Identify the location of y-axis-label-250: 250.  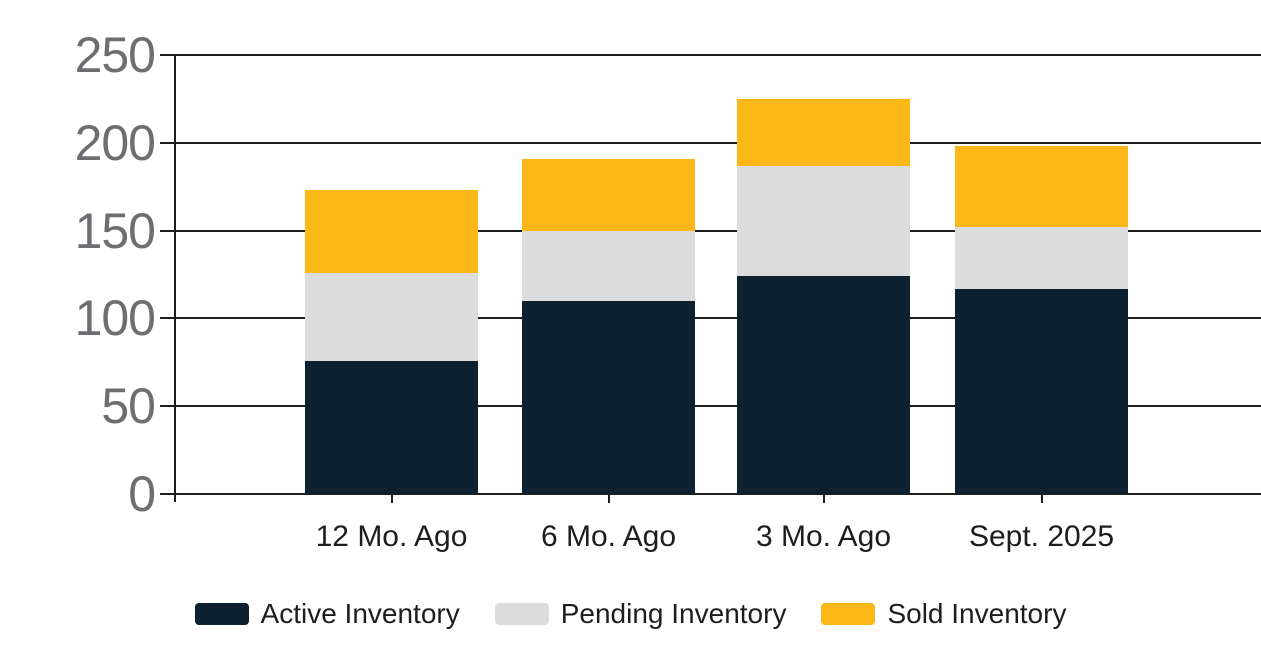
(115, 55).